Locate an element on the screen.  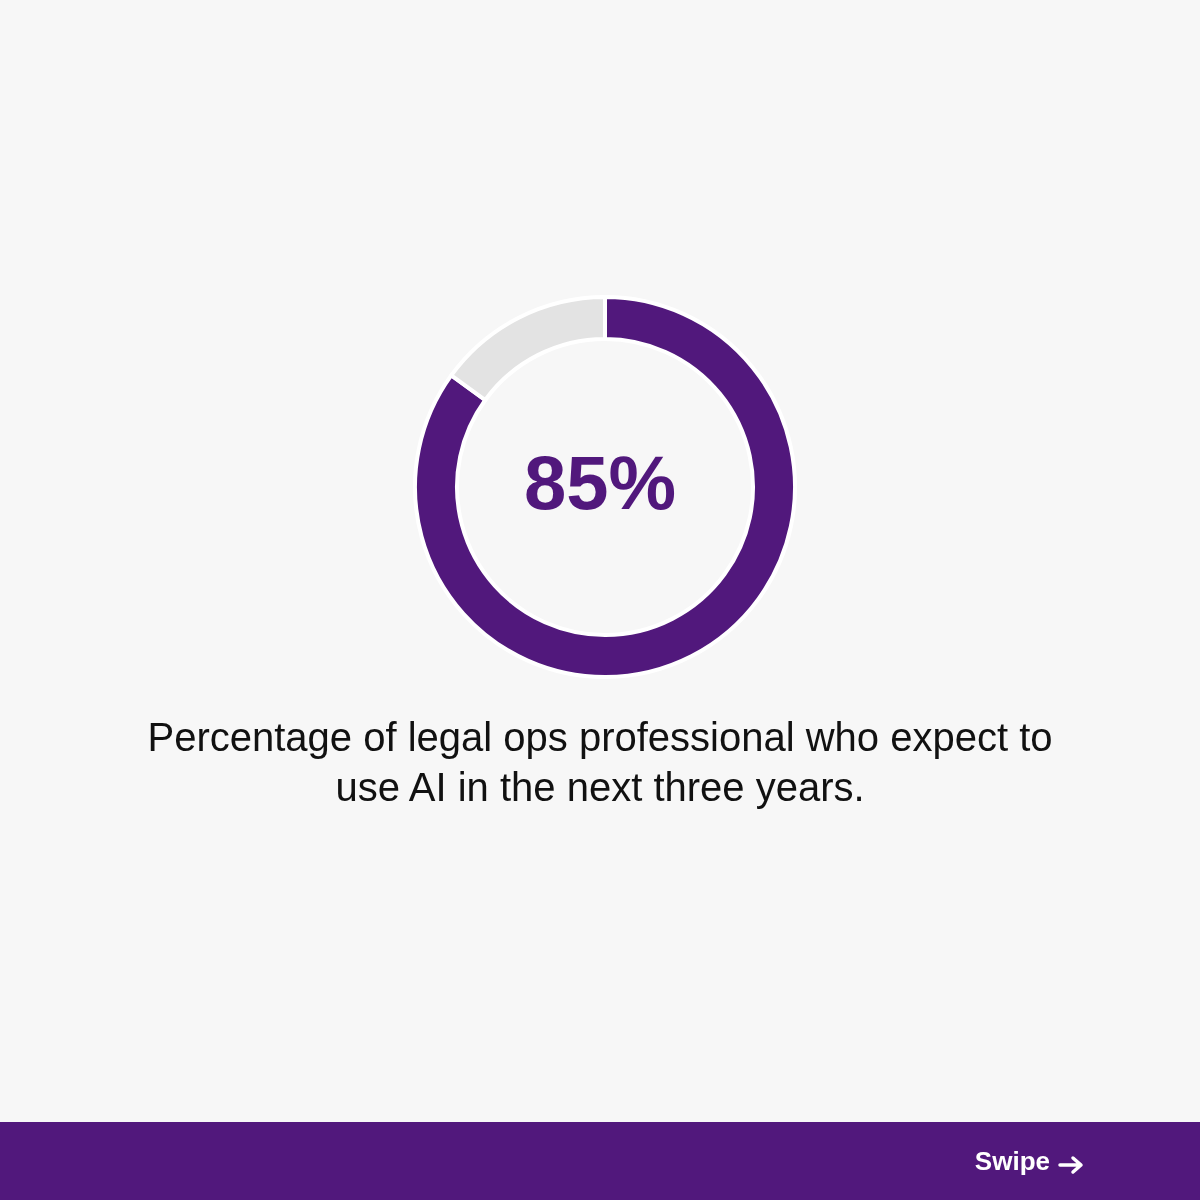
data-label: 85% is located at coordinates (600, 482).